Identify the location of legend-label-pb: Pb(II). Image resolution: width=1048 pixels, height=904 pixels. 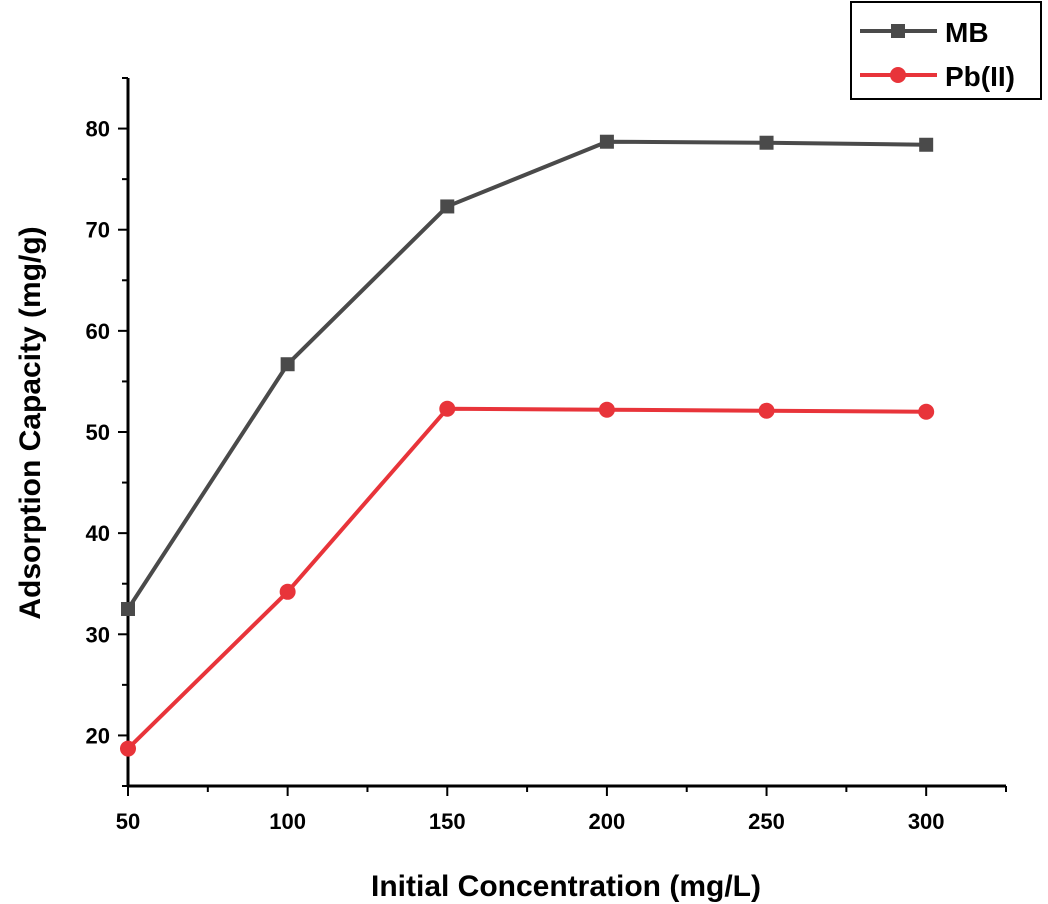
(980, 76).